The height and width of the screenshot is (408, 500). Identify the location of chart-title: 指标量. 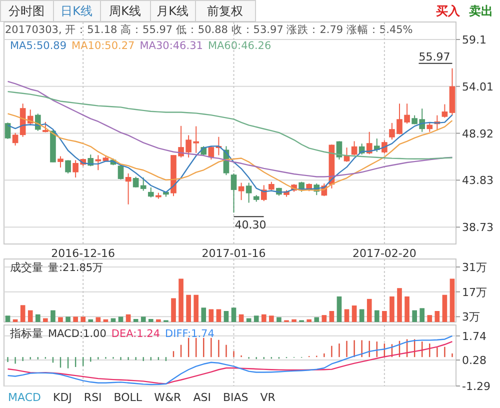
(26, 333).